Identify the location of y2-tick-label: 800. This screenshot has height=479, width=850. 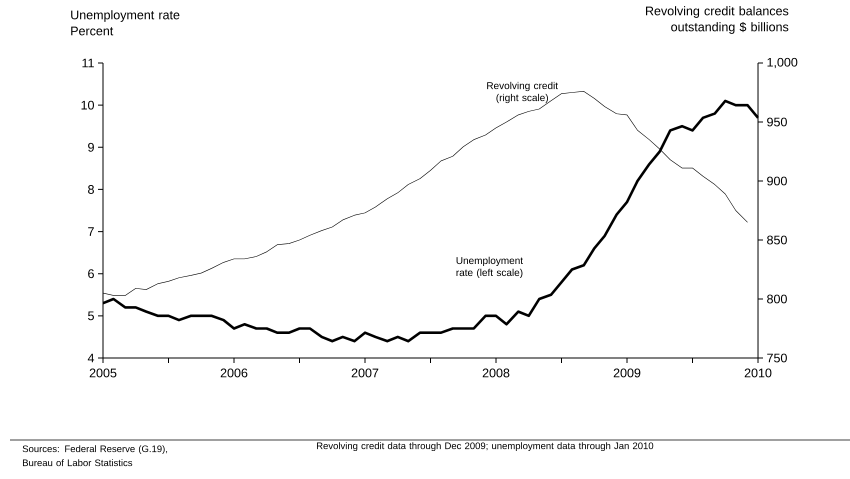
(777, 299).